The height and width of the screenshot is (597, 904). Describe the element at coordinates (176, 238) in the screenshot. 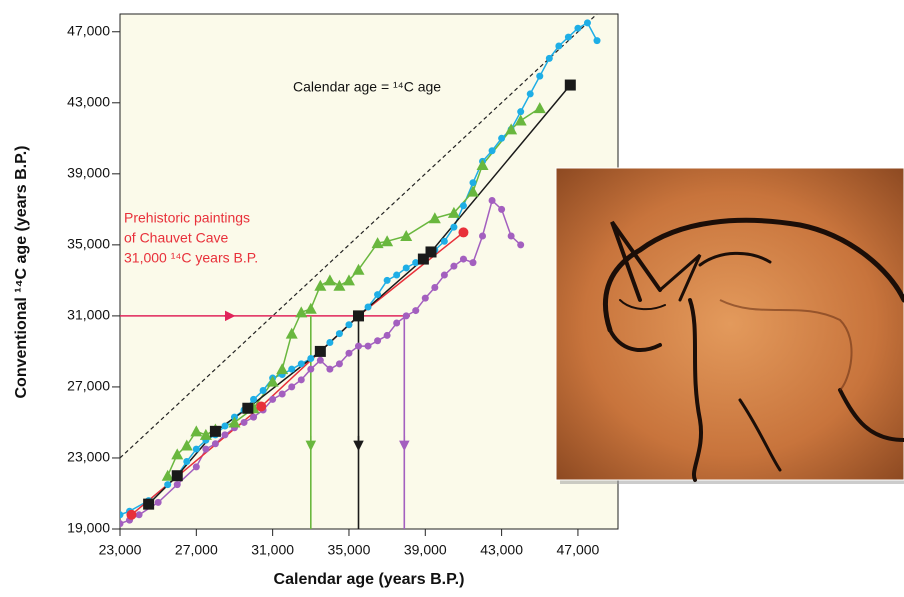

I see `annotation: of Chauvet Cave` at that location.